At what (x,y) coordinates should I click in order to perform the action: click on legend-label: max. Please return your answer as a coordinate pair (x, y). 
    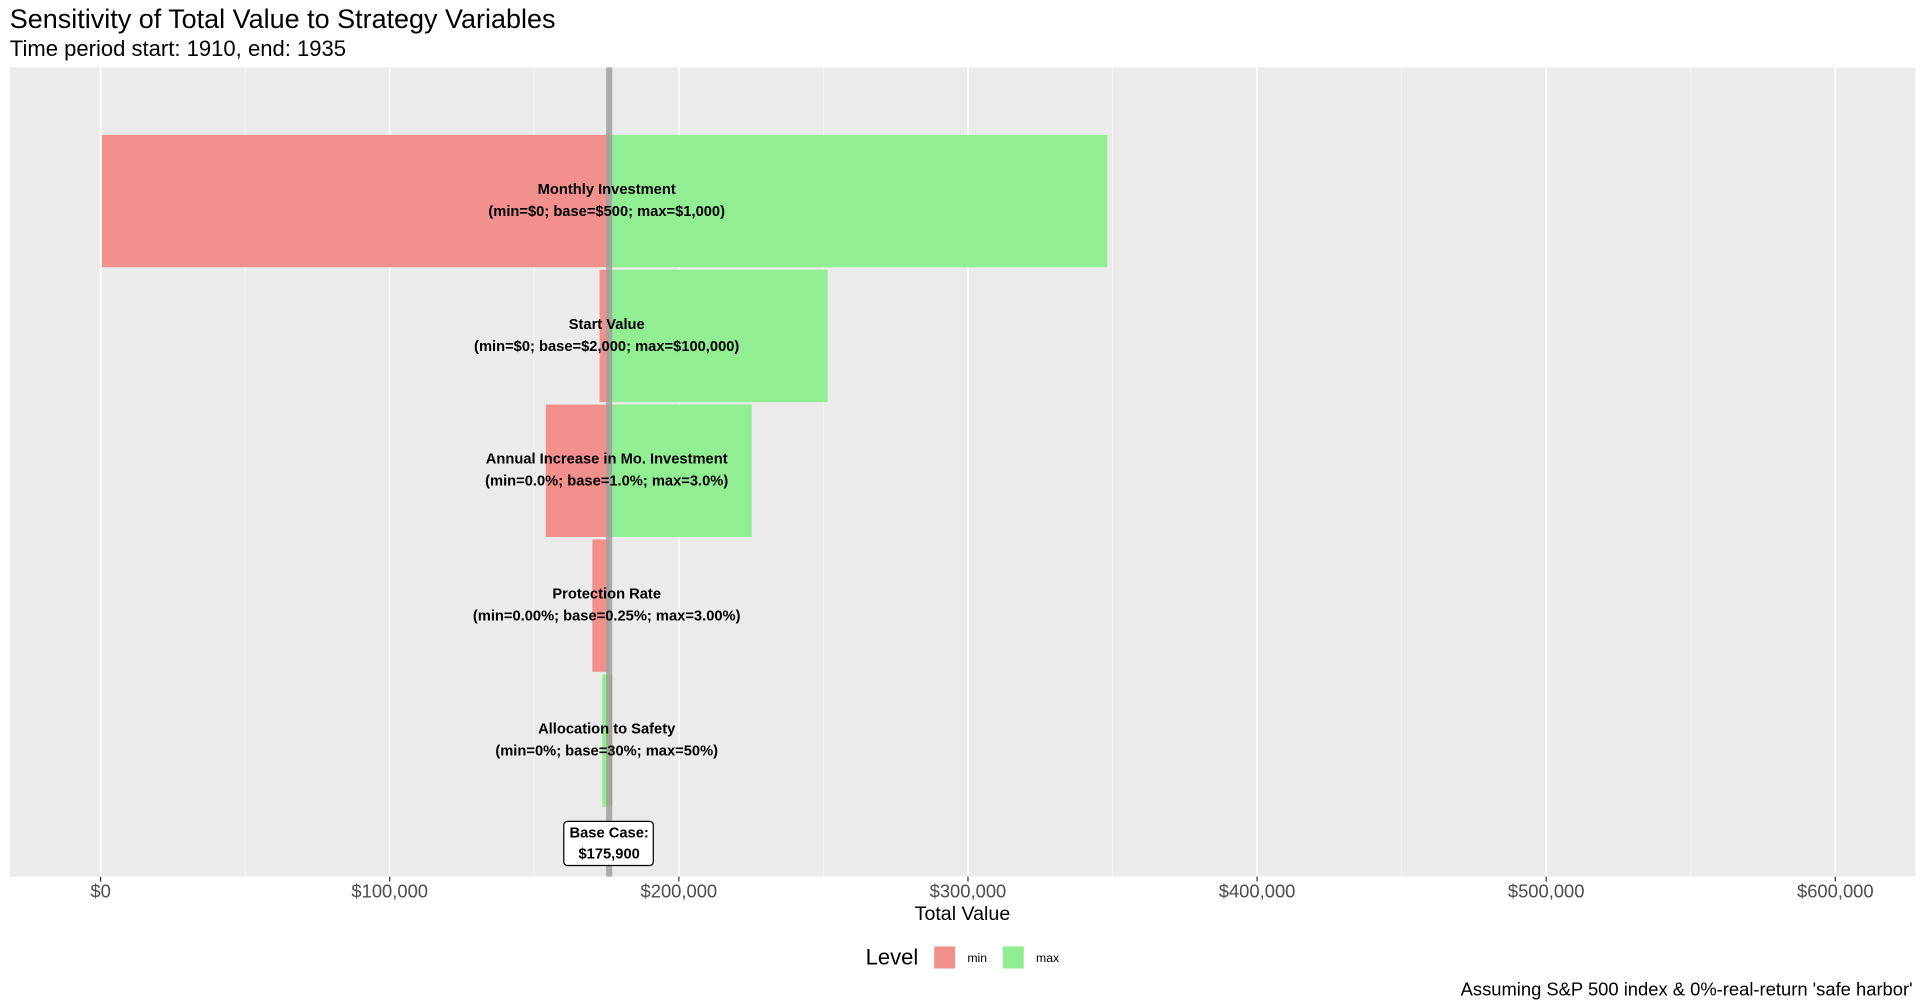
    Looking at the image, I should click on (1047, 958).